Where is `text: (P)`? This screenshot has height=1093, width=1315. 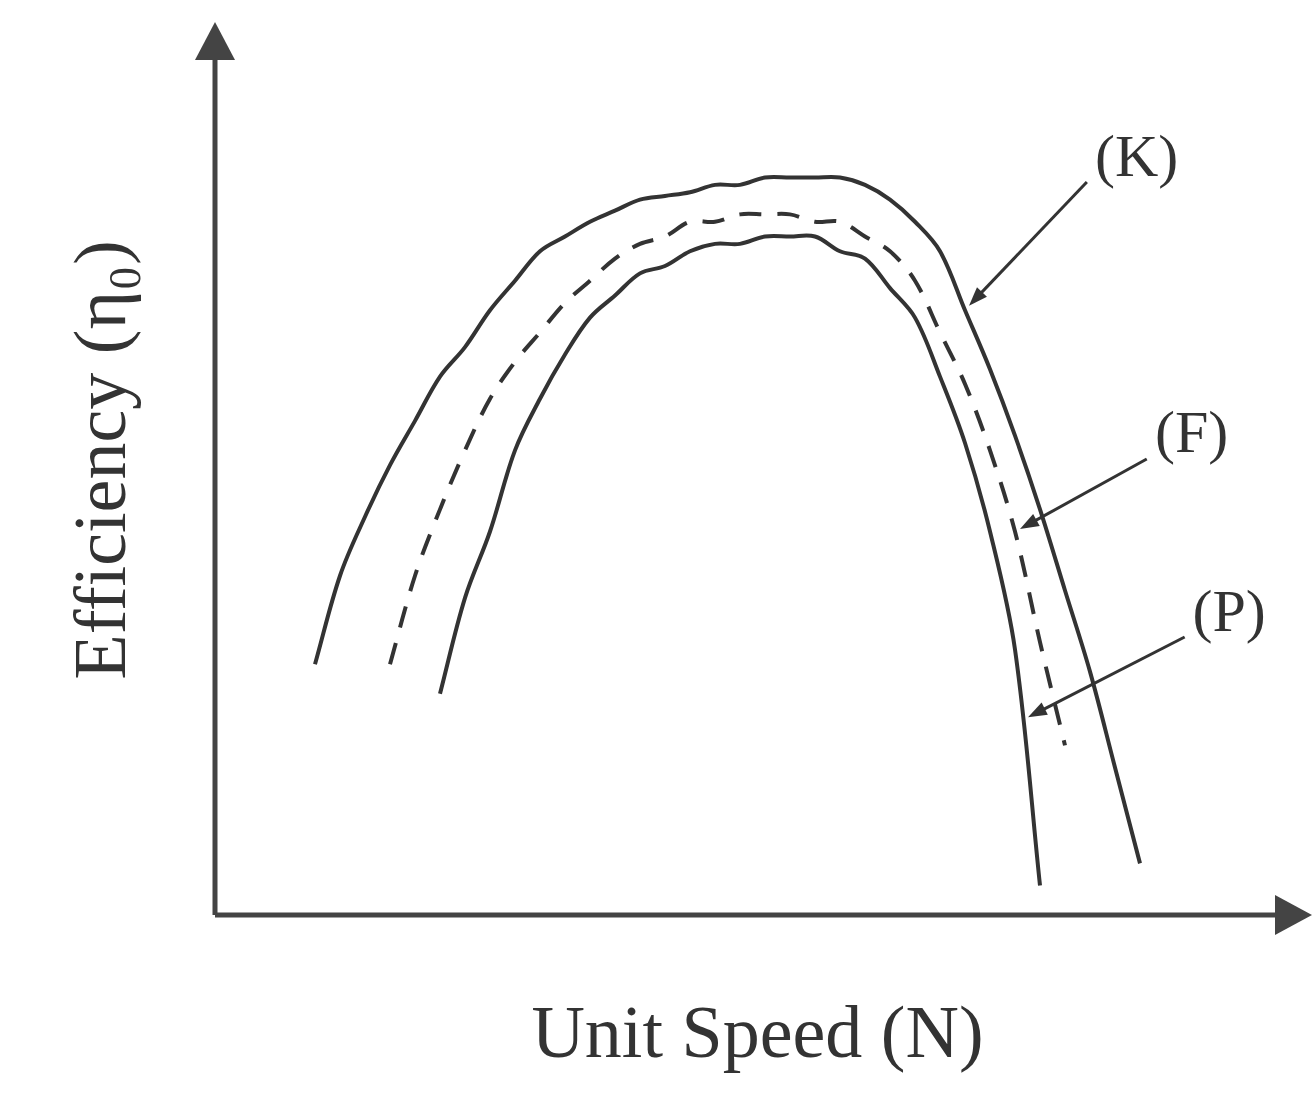 text: (P) is located at coordinates (1229, 611).